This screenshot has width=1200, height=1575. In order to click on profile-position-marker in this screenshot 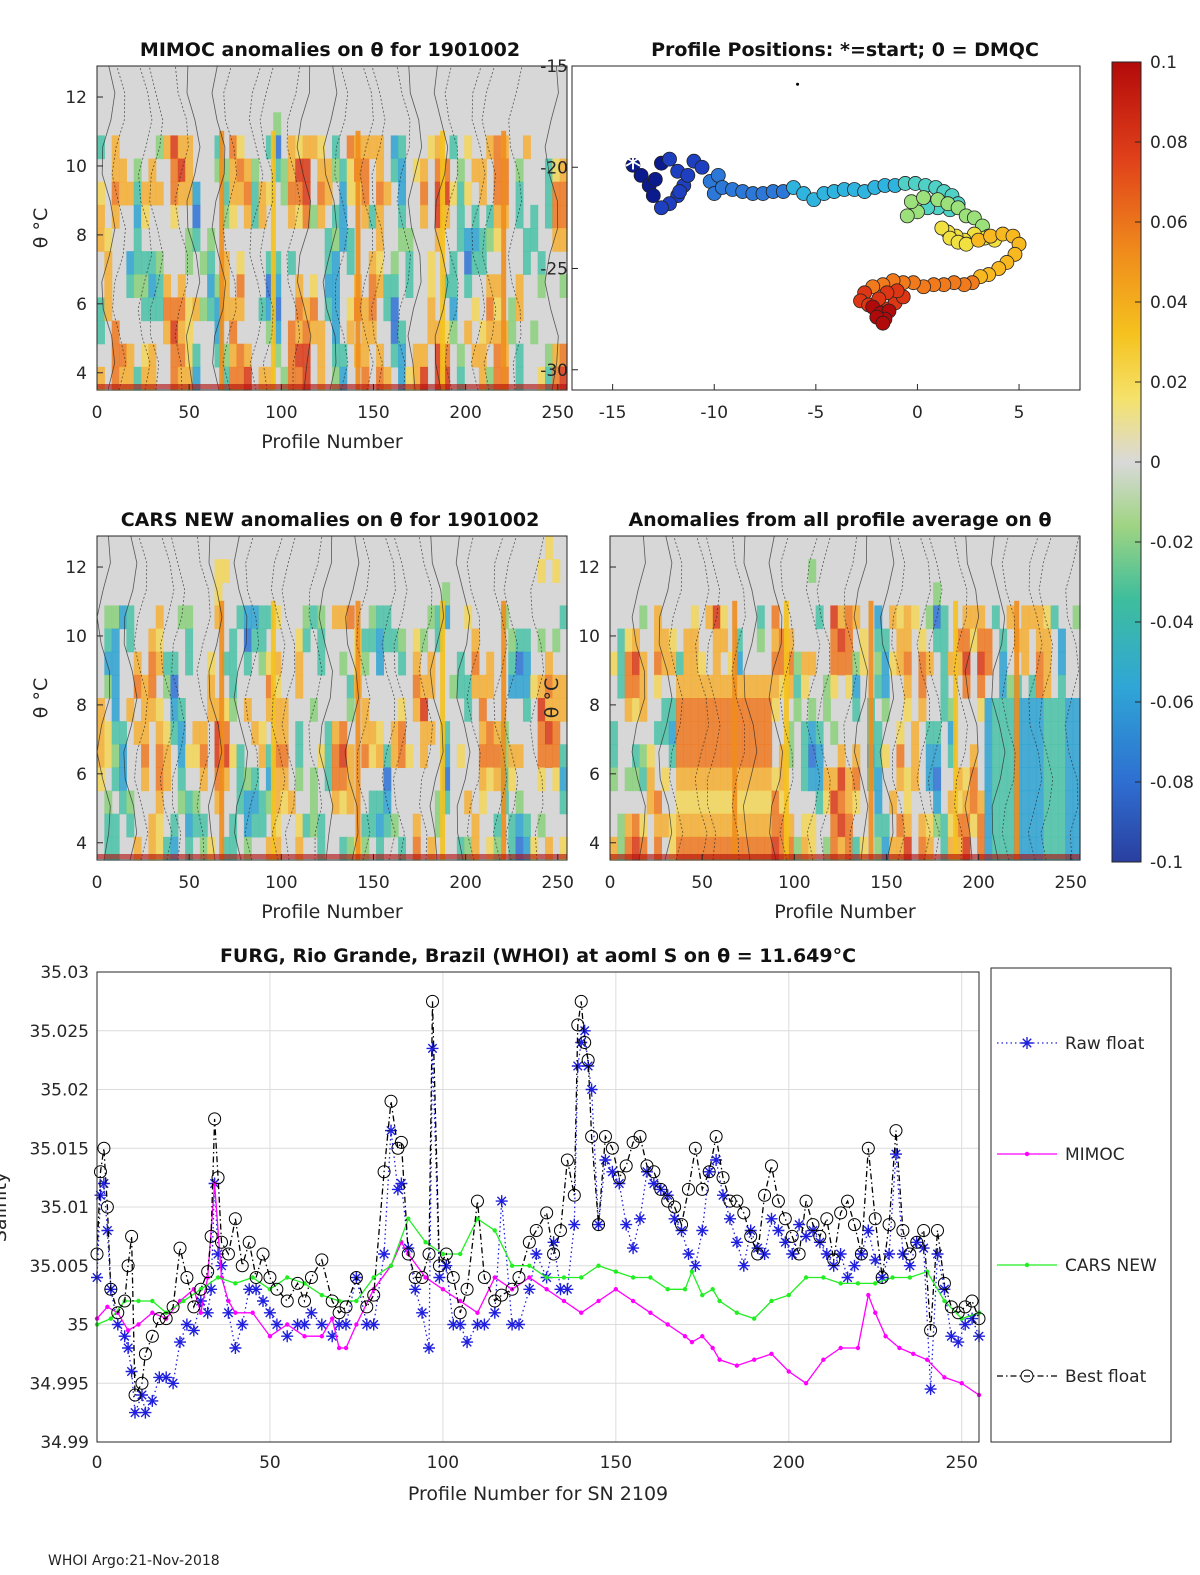, I will do `click(655, 179)`.